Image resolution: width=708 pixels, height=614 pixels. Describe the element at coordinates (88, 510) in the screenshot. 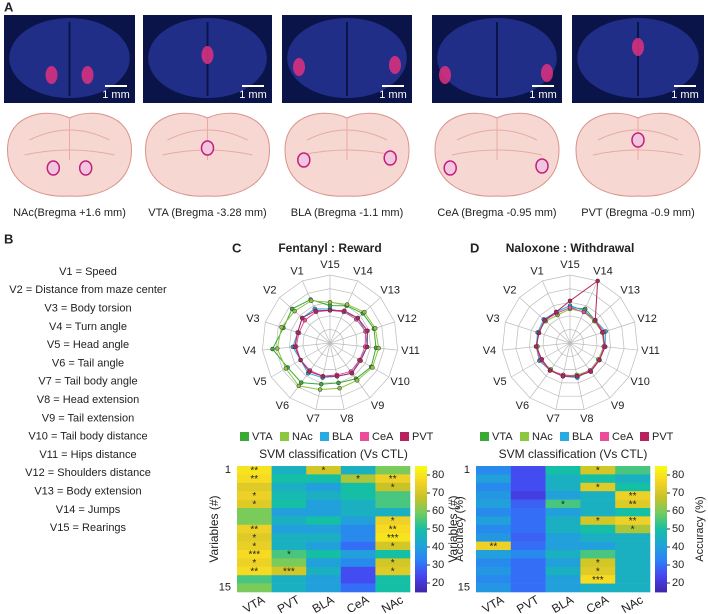

I see `variable-definition: V14 = Jumps` at that location.